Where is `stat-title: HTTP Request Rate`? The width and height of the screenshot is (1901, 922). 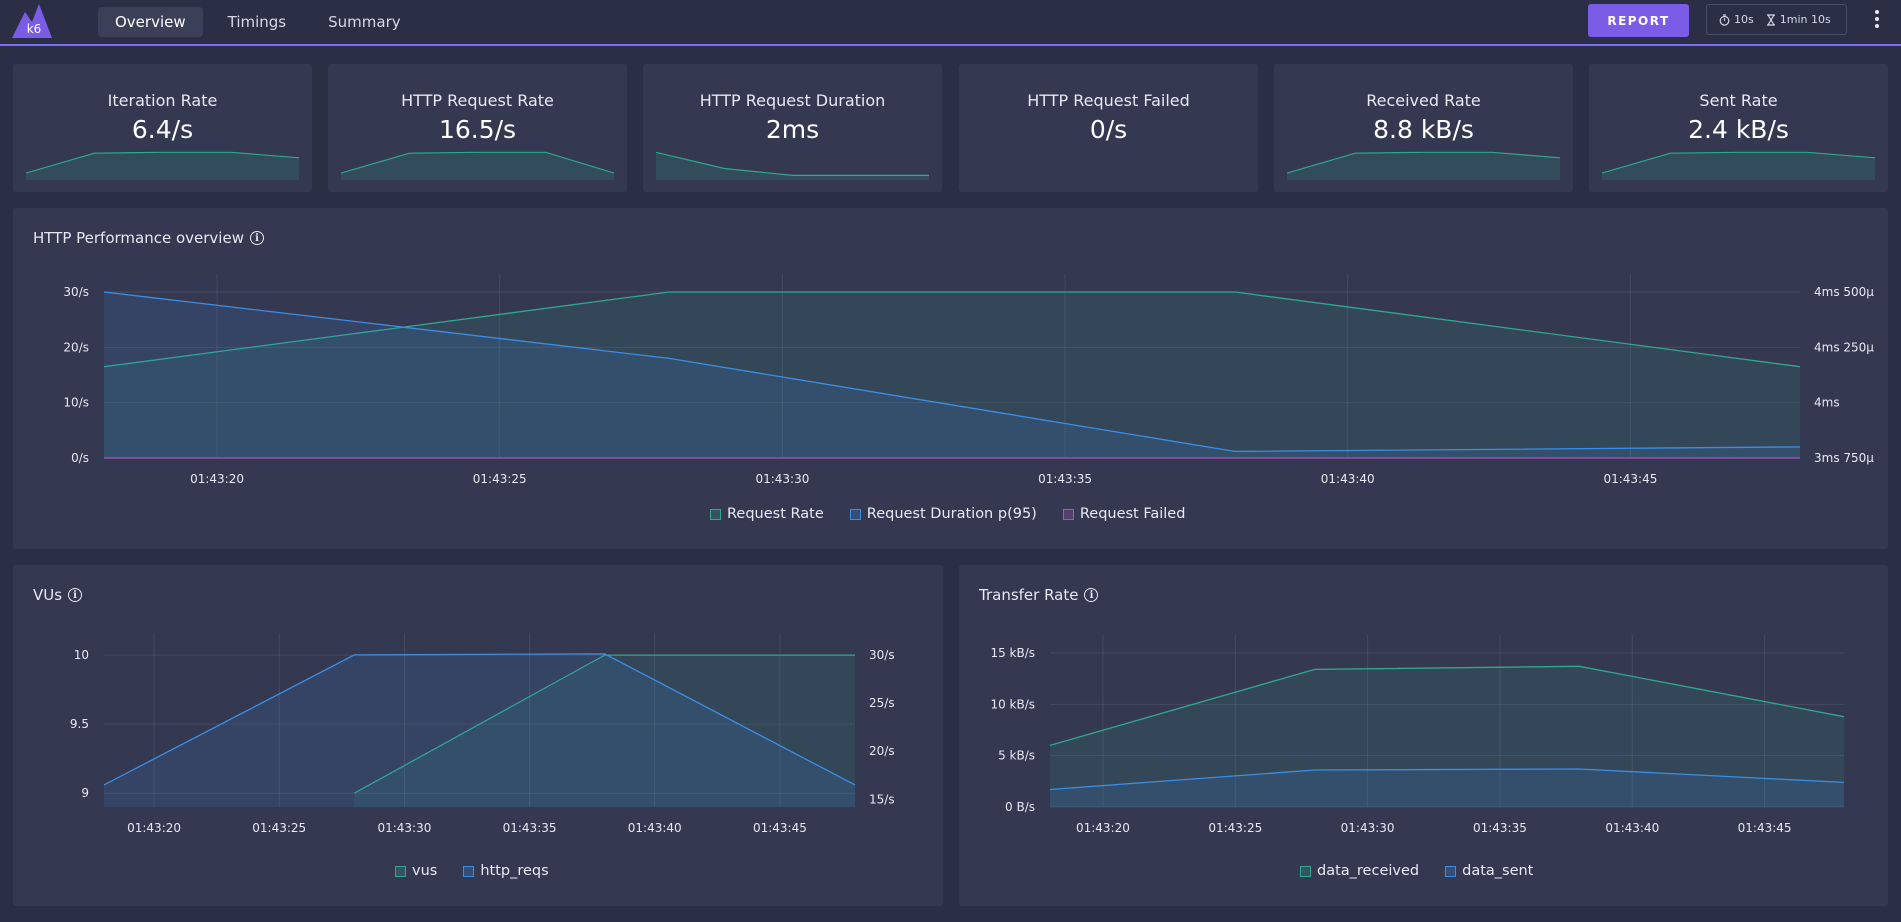 stat-title: HTTP Request Rate is located at coordinates (477, 100).